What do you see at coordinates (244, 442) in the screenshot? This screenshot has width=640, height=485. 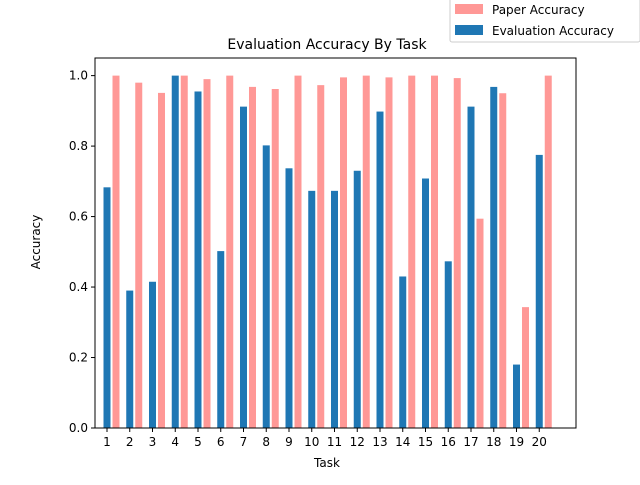 I see `x-tick-label-7: 7` at bounding box center [244, 442].